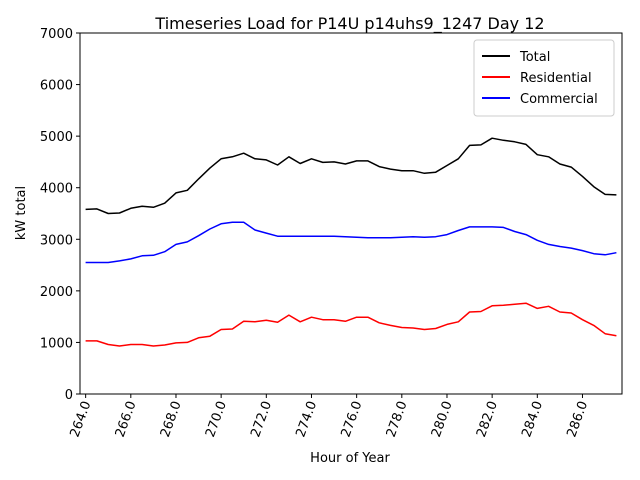 The height and width of the screenshot is (480, 640). I want to click on legend-label-commercial: Commercial, so click(559, 99).